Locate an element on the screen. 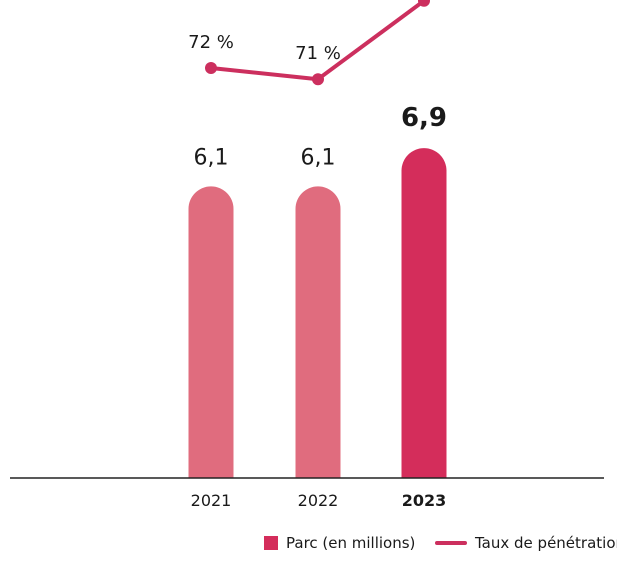 The width and height of the screenshot is (617, 562). x-tick-label-2021: 2021 is located at coordinates (211, 500).